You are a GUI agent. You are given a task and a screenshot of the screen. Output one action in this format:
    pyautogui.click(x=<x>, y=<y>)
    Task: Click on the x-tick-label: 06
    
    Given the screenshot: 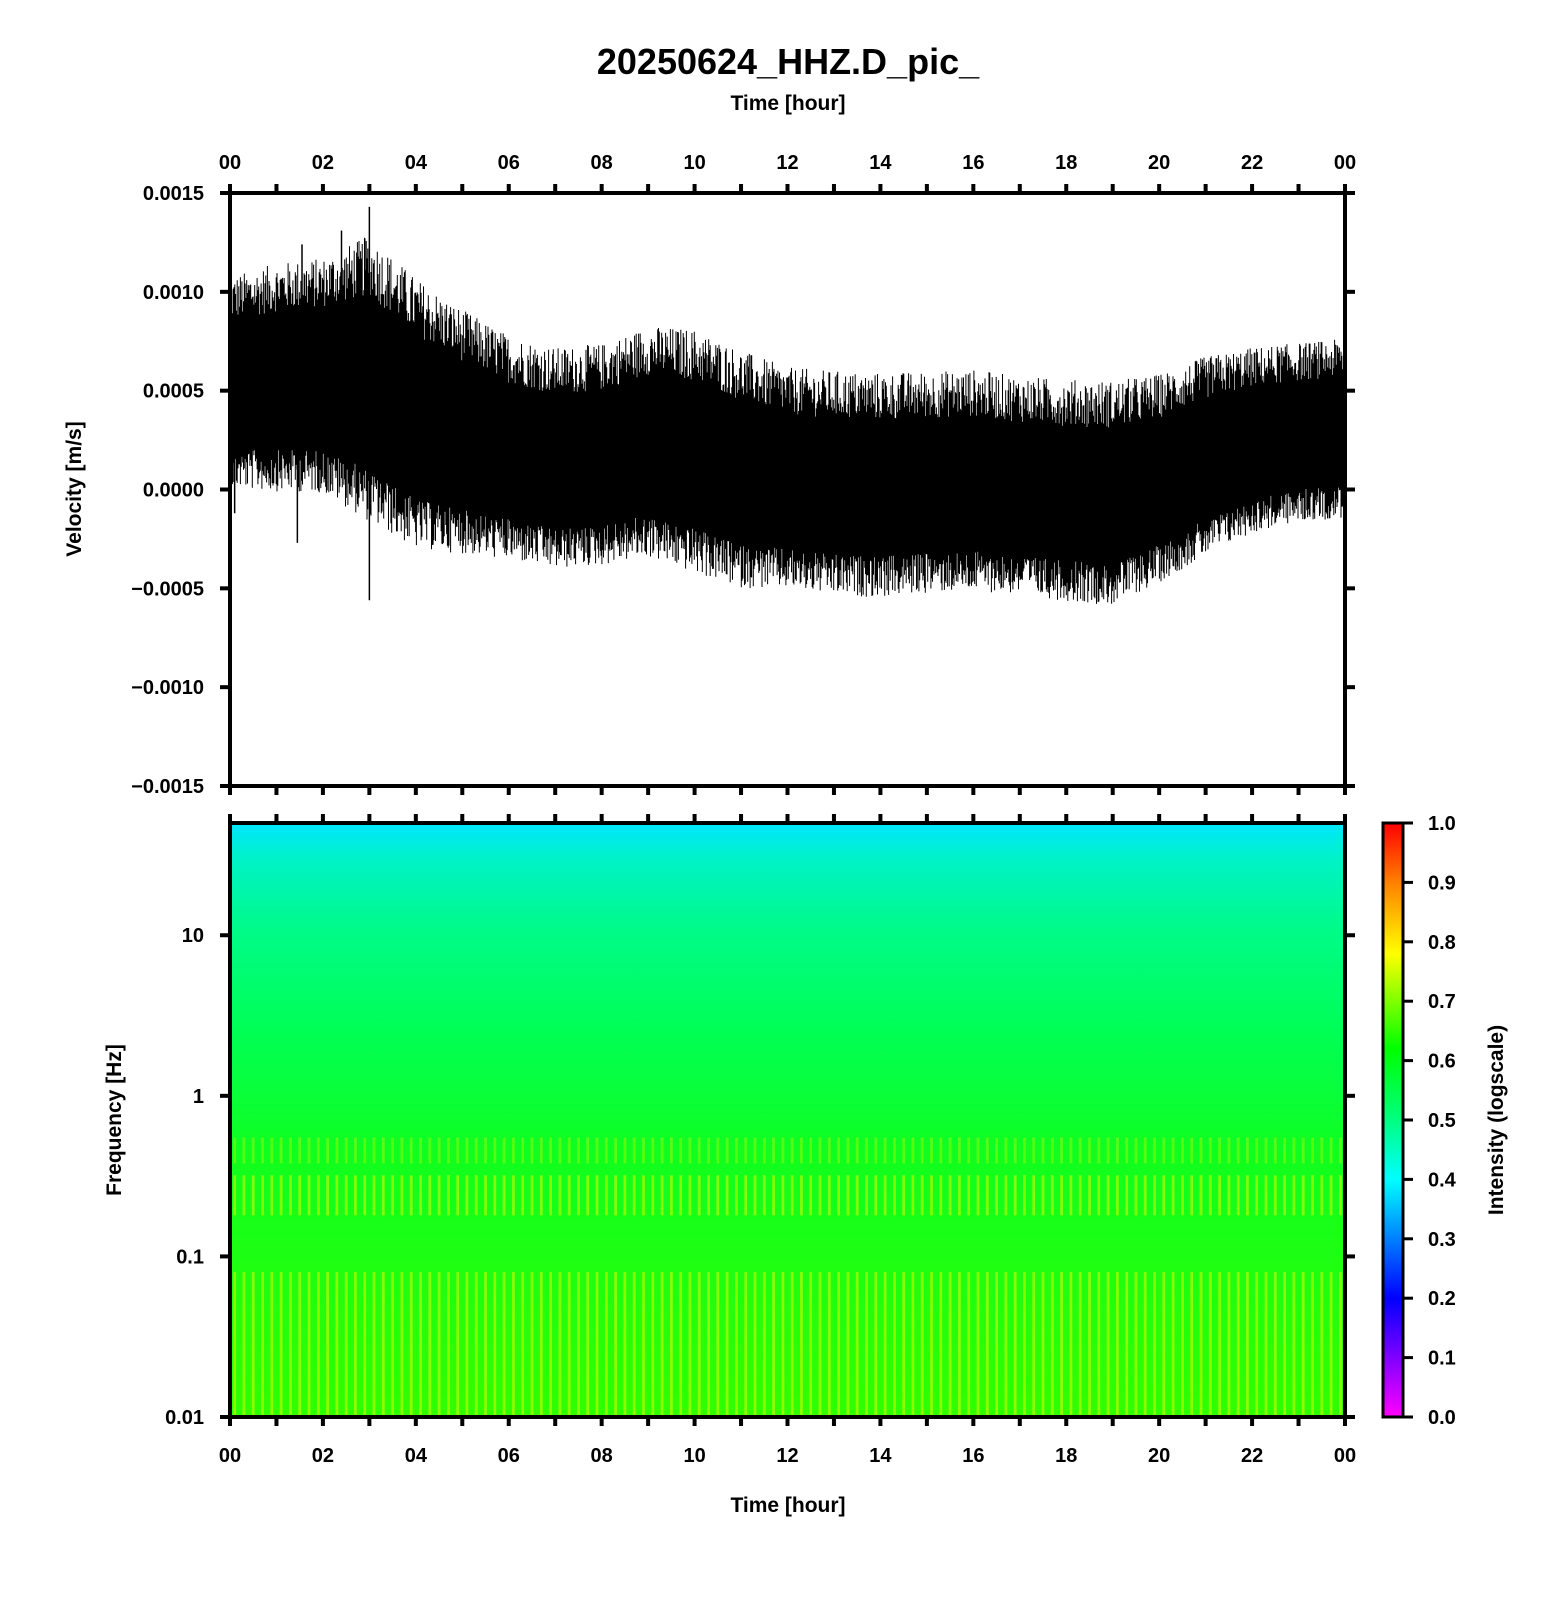 What is the action you would take?
    pyautogui.click(x=509, y=1456)
    